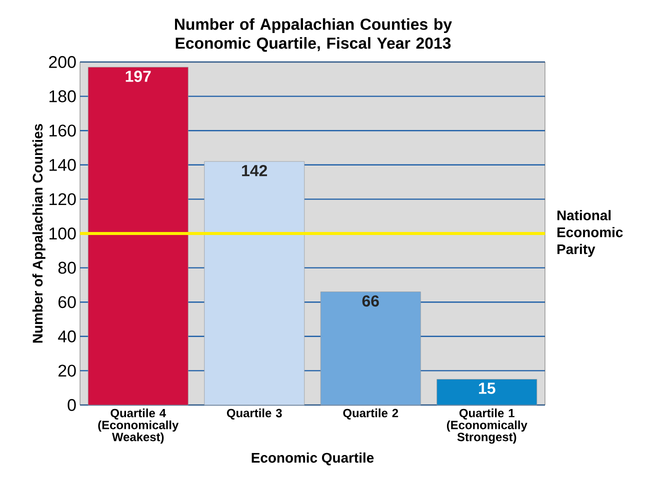  What do you see at coordinates (254, 414) in the screenshot?
I see `x-tick-label: Quartile 3` at bounding box center [254, 414].